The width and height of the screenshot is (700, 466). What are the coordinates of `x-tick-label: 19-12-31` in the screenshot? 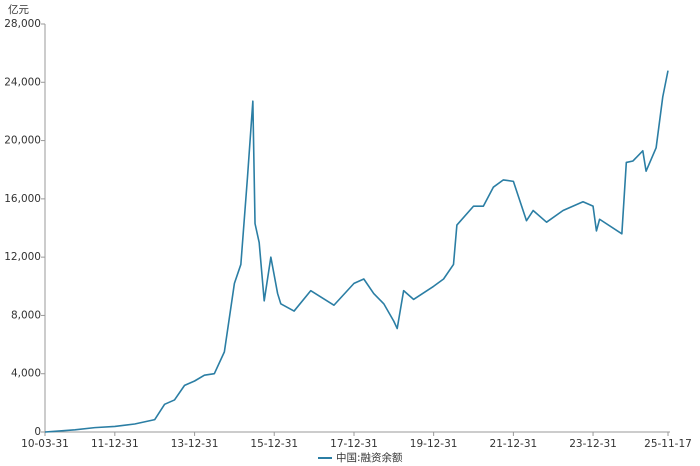 It's located at (434, 444).